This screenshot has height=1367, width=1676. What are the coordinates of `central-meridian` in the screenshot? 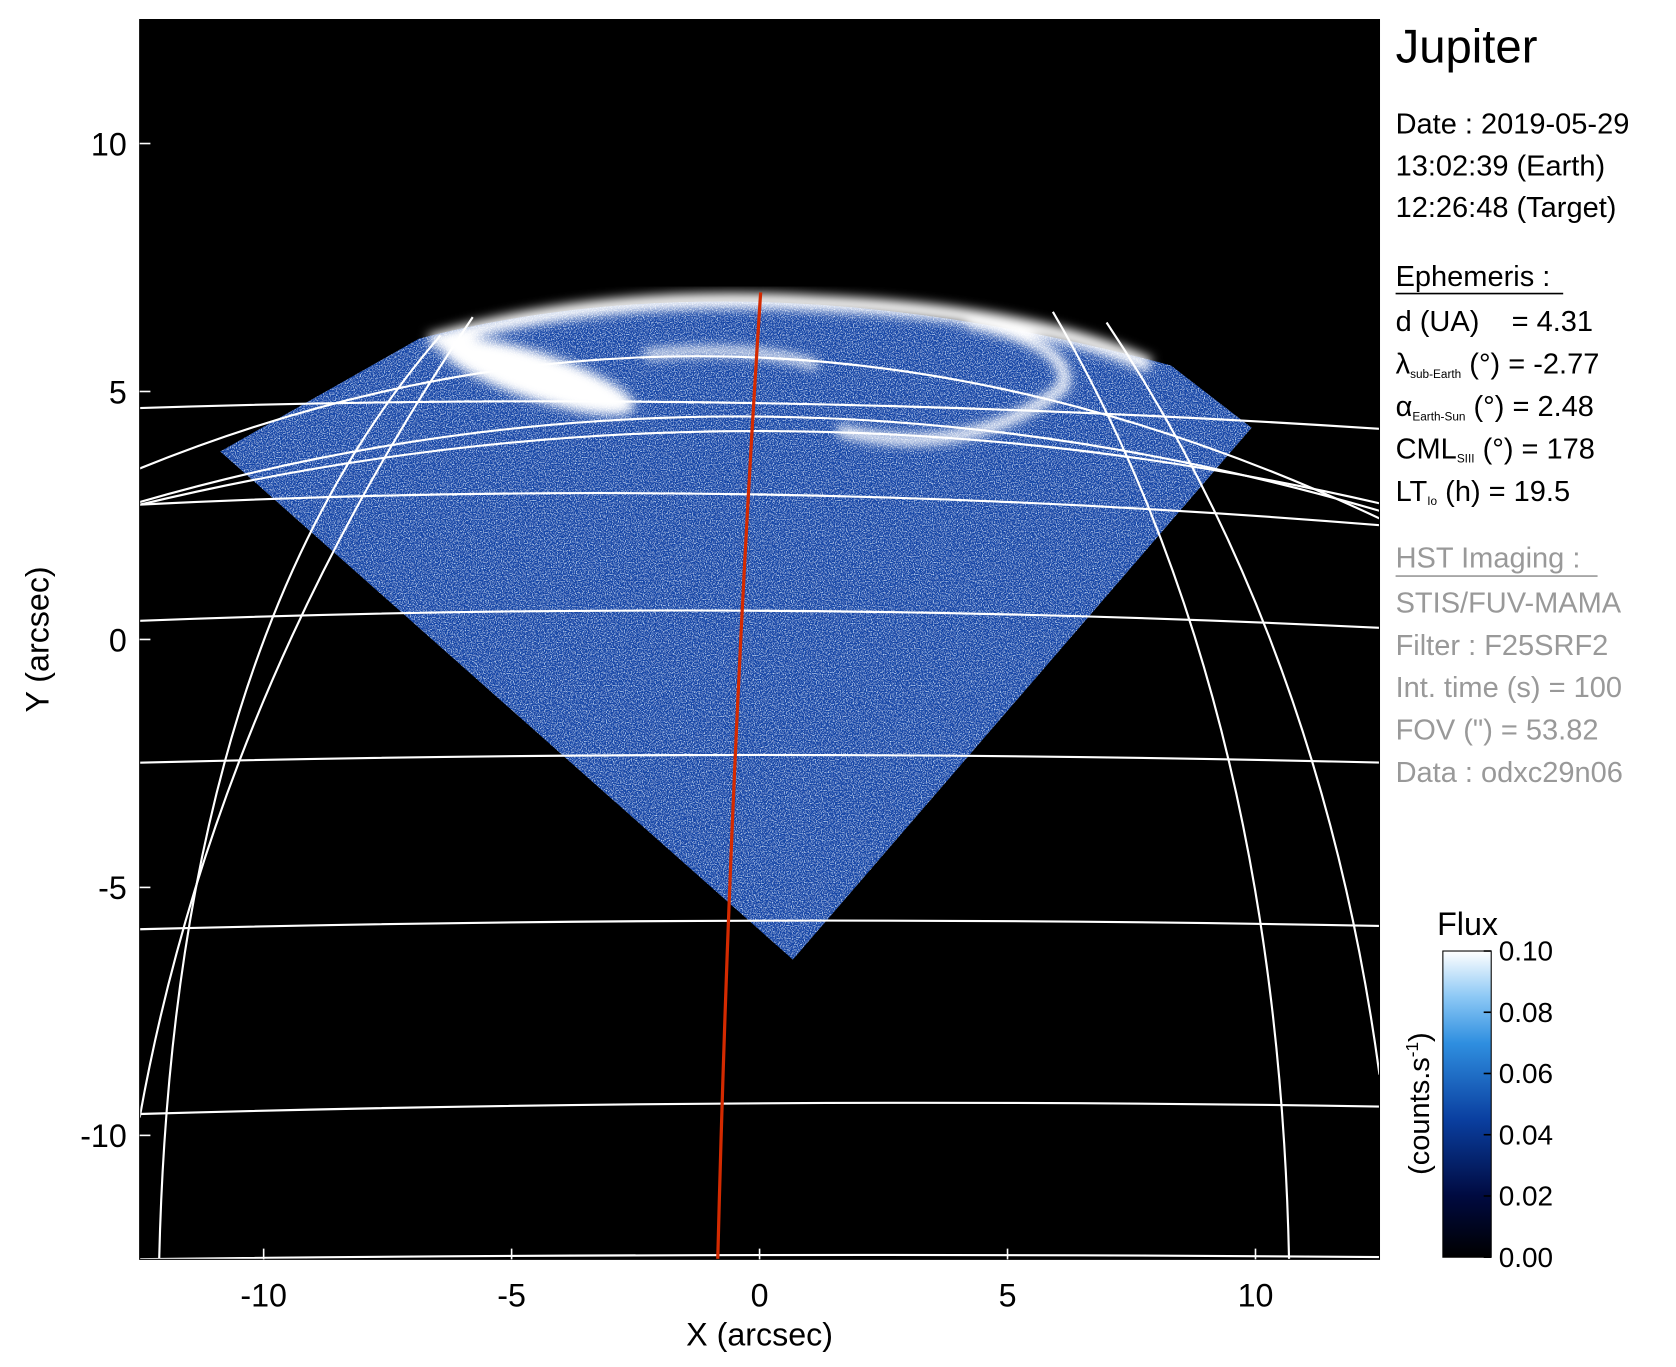 It's located at (739, 776).